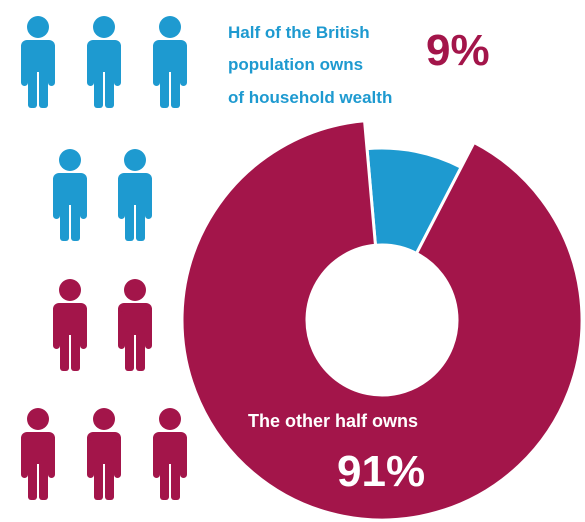 The height and width of the screenshot is (522, 585). What do you see at coordinates (381, 471) in the screenshot?
I see `bottom-value-label: 91%` at bounding box center [381, 471].